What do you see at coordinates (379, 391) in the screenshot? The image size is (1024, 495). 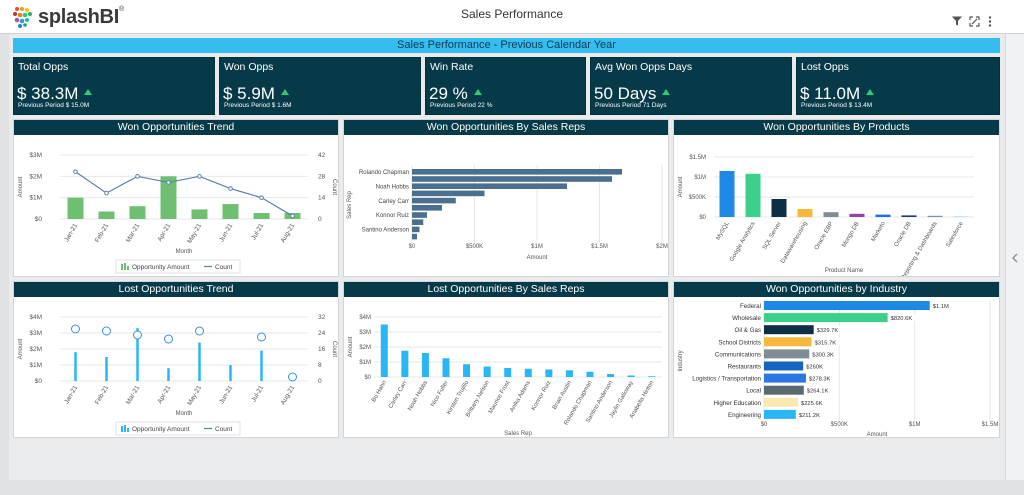 I see `x-tick-label: Bo Hahn` at bounding box center [379, 391].